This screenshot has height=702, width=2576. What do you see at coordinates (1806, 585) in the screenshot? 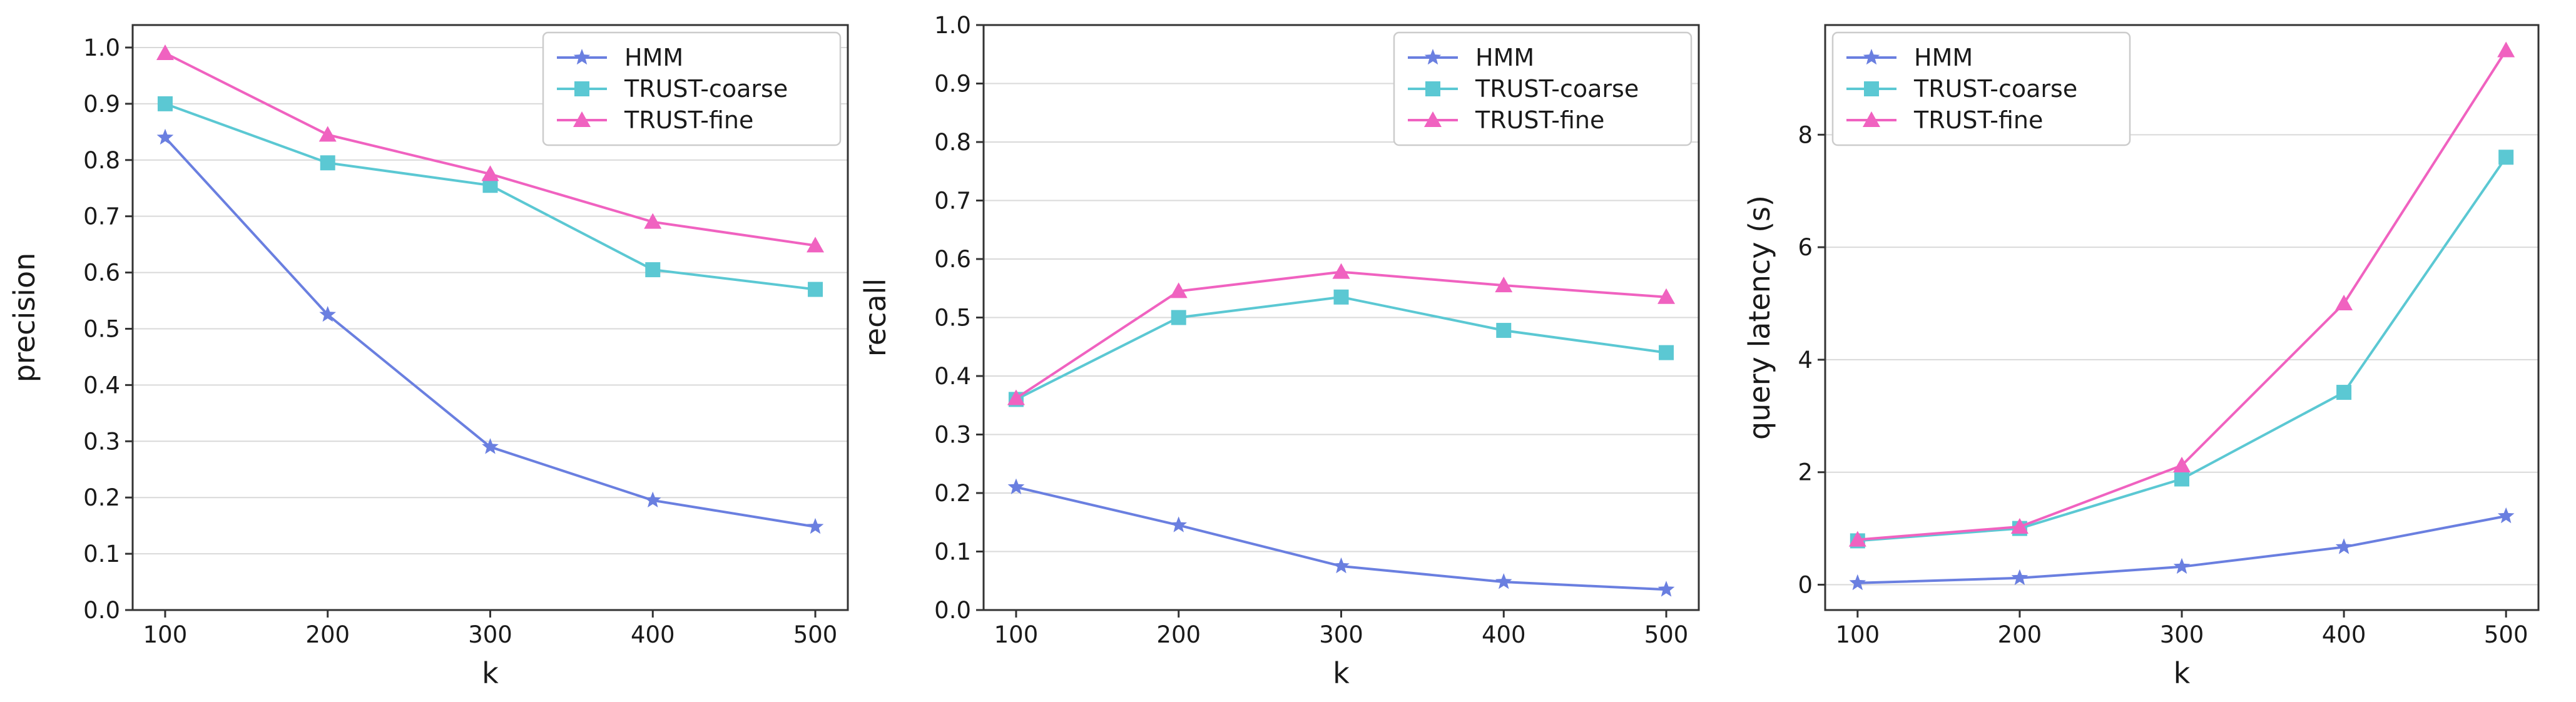
I see `y-tick-label: 0` at bounding box center [1806, 585].